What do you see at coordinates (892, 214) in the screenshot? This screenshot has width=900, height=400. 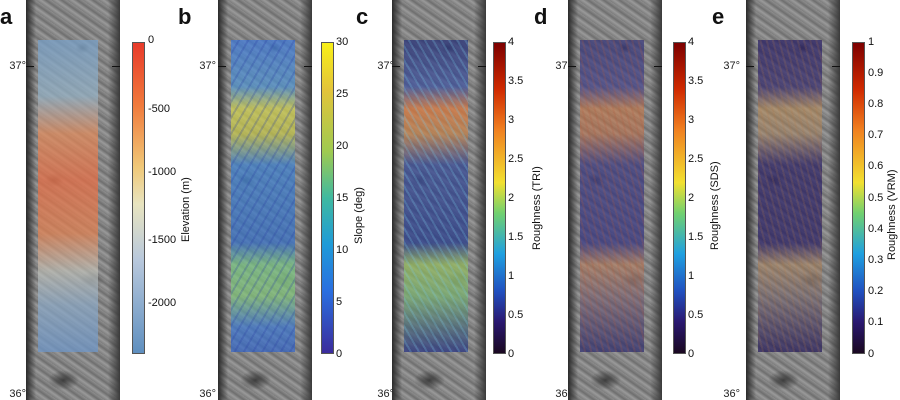 I see `colorbar-title: Roughness (VRM)` at bounding box center [892, 214].